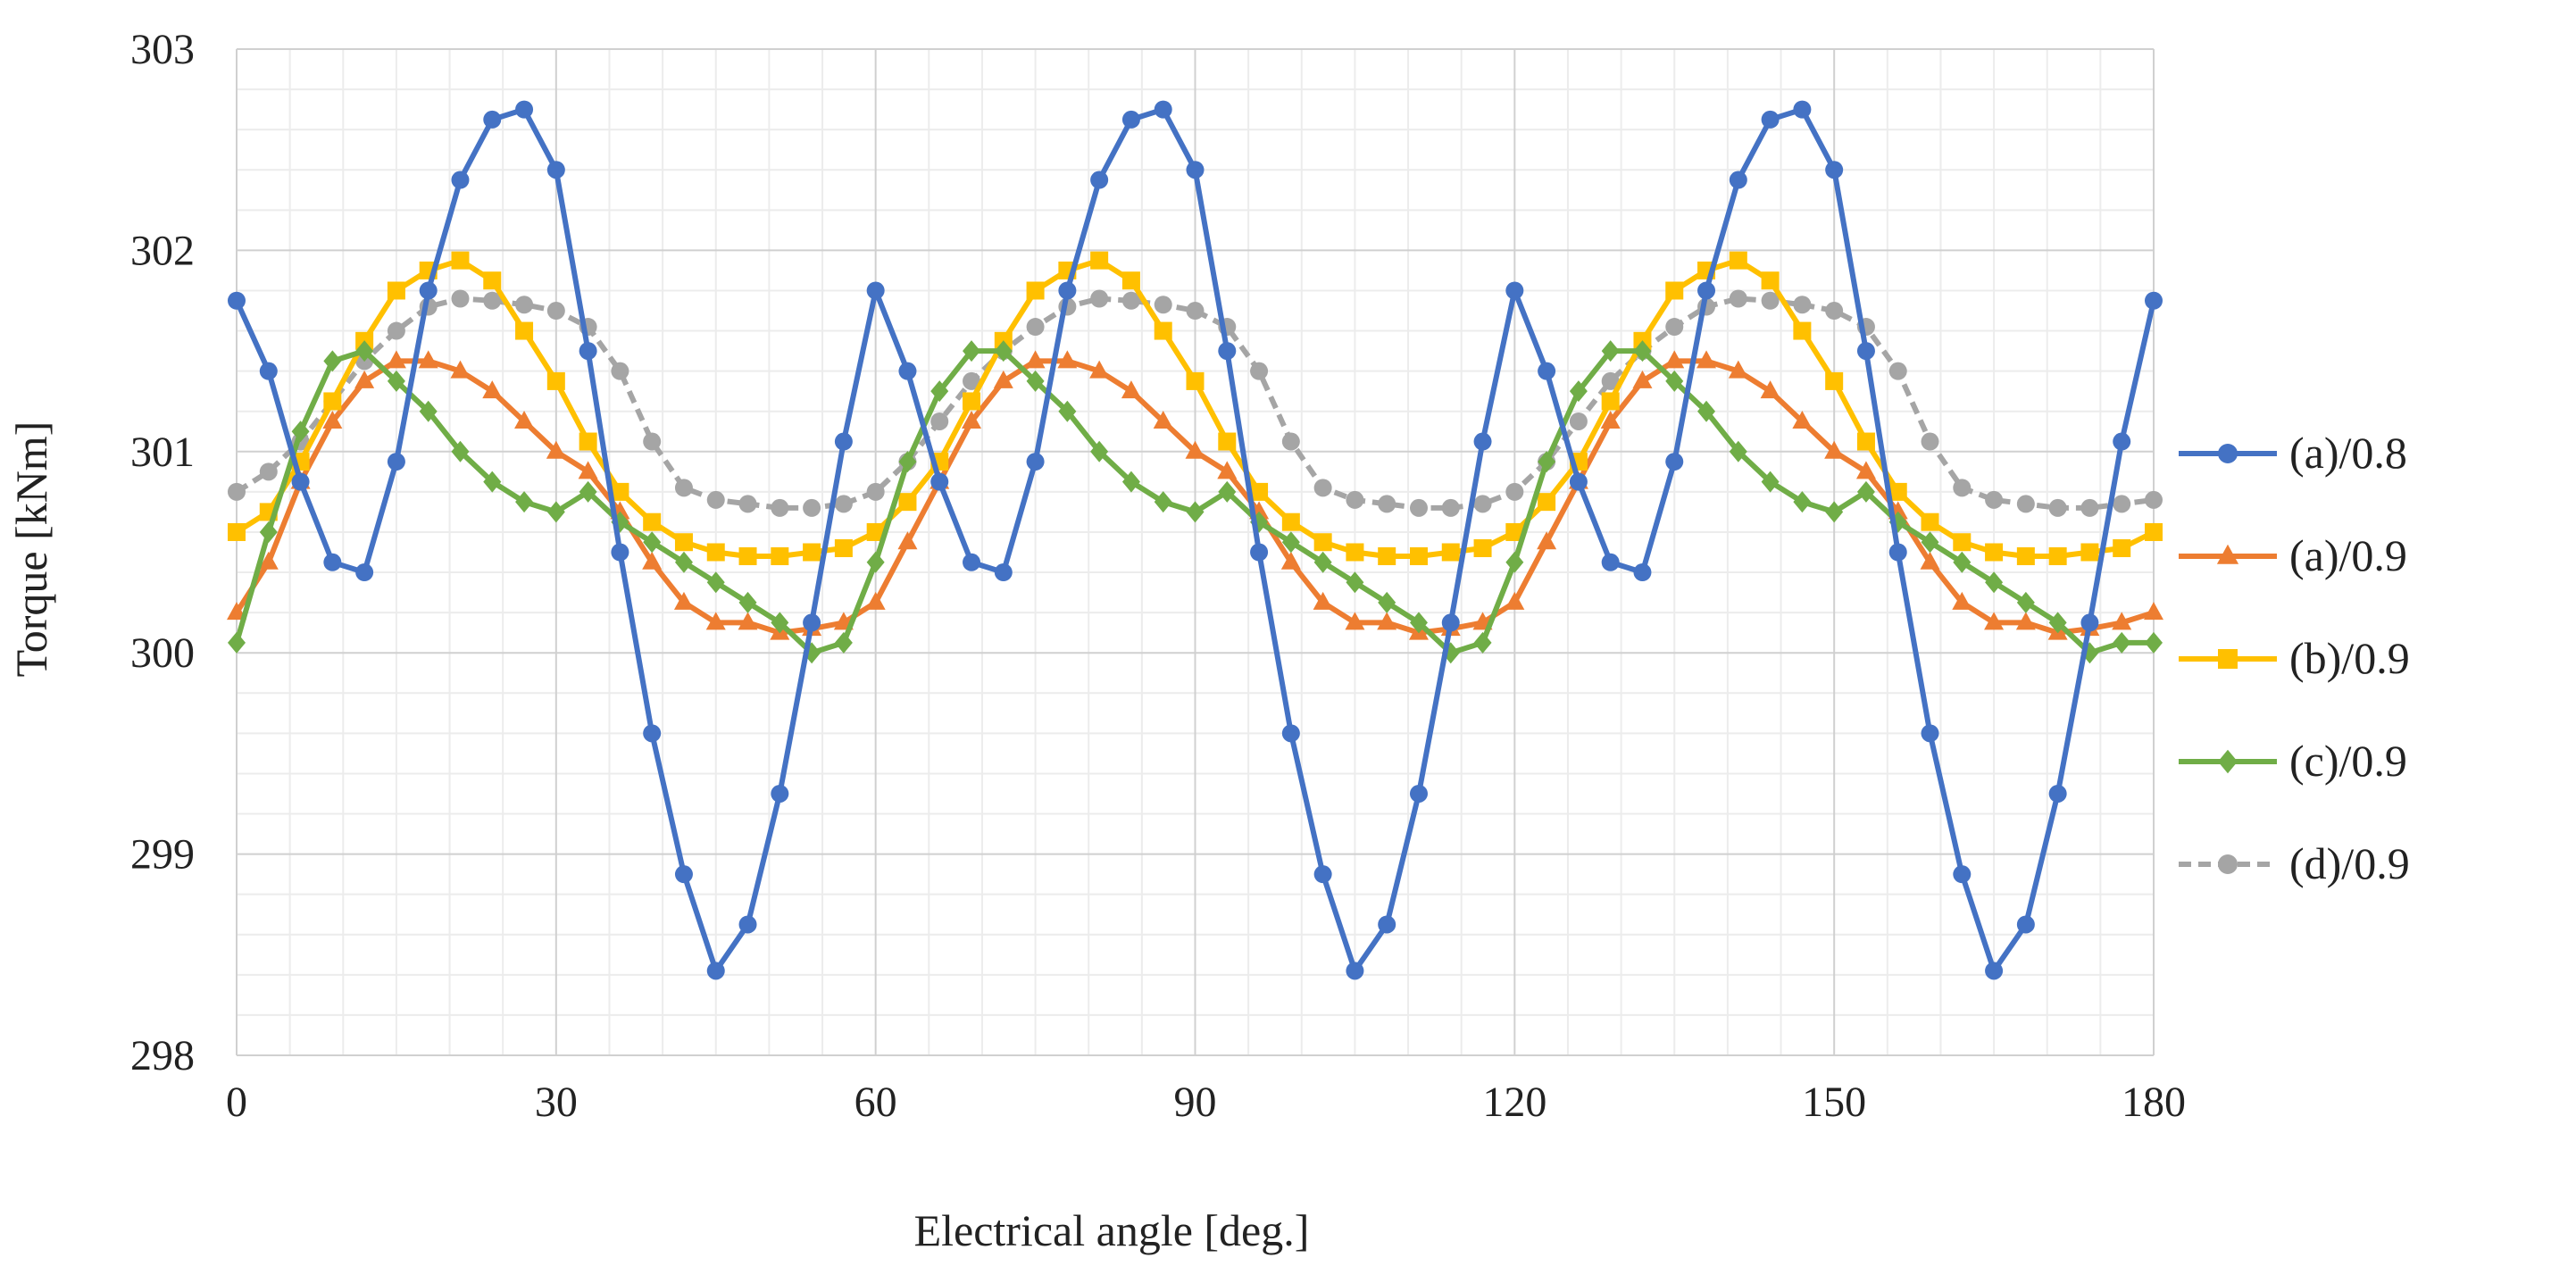 The height and width of the screenshot is (1283, 2576). What do you see at coordinates (1112, 1230) in the screenshot?
I see `x-axis-title: Electrical angle [deg.]` at bounding box center [1112, 1230].